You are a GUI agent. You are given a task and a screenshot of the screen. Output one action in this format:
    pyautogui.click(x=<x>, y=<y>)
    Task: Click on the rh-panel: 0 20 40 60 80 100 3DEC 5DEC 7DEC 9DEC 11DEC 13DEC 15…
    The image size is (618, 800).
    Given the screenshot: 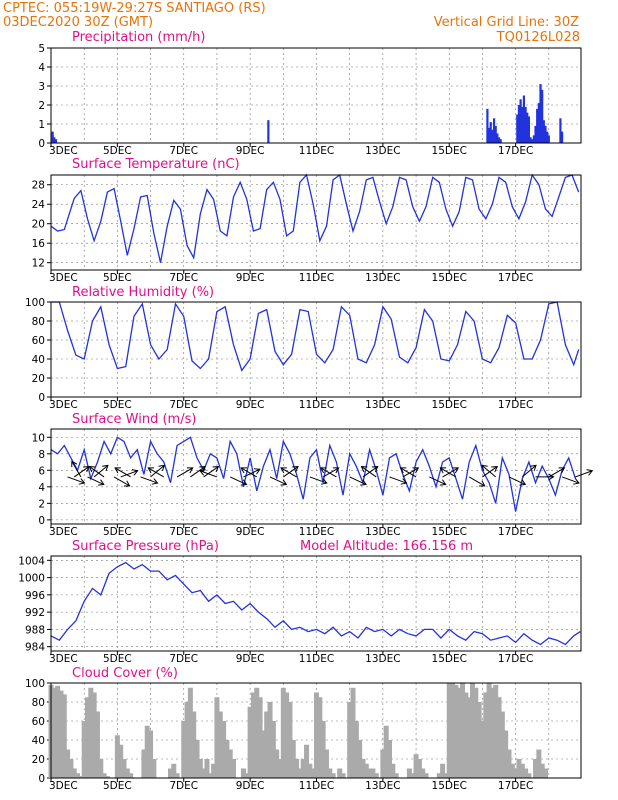 What is the action you would take?
    pyautogui.click(x=303, y=354)
    